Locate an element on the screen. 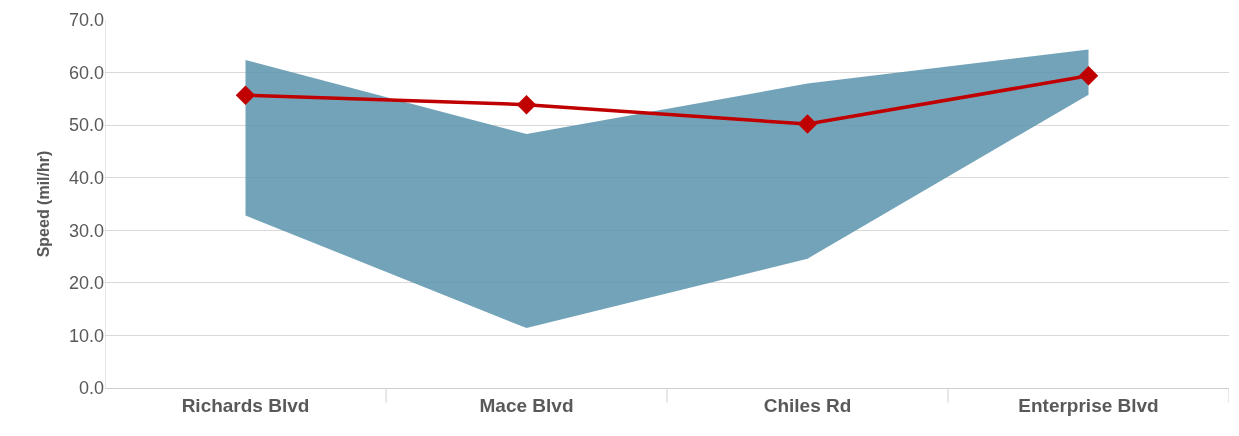  y-tick-label: 50.0 is located at coordinates (86, 125).